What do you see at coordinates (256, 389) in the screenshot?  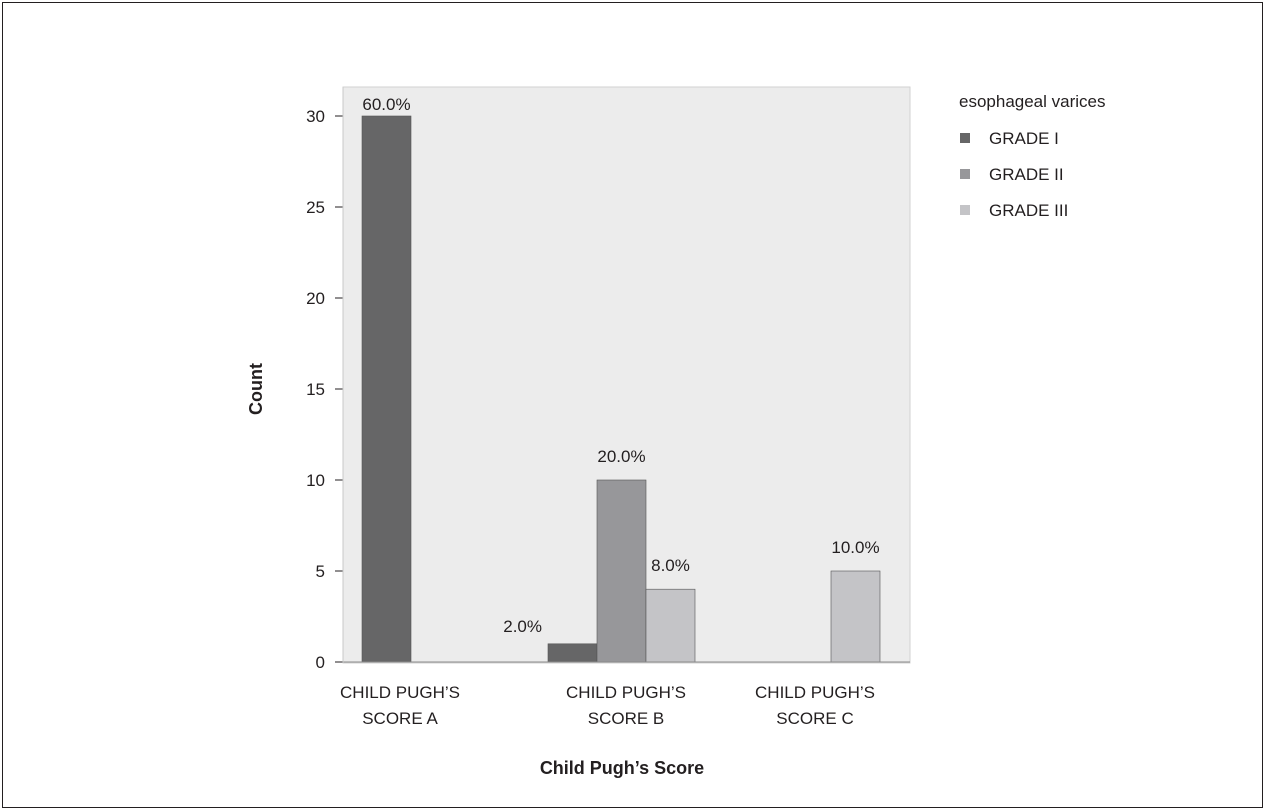 I see `y-axis-title: Count` at bounding box center [256, 389].